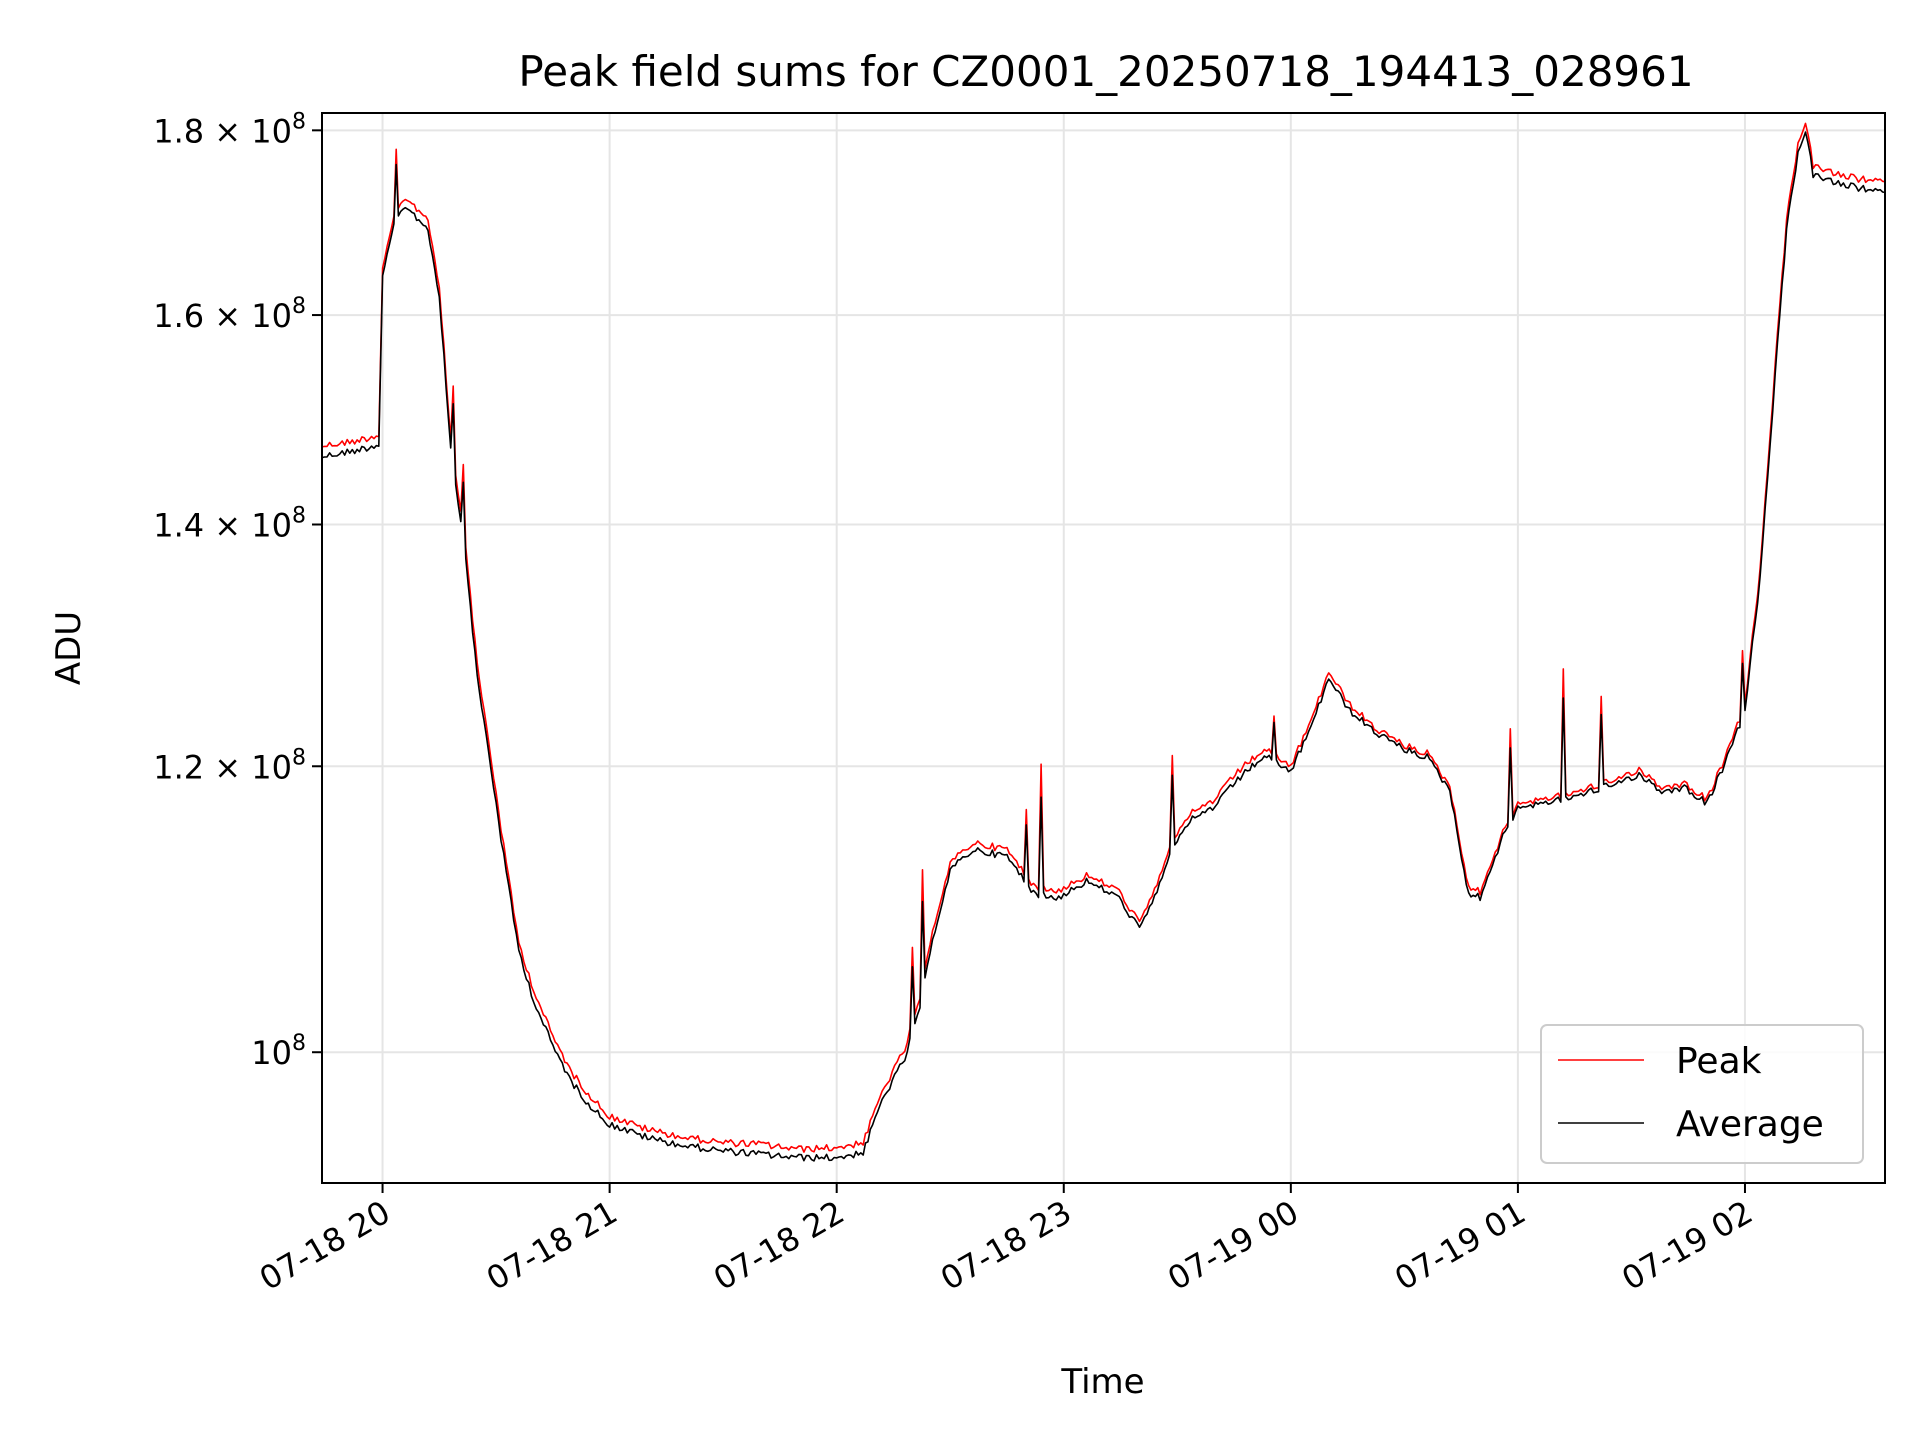 The width and height of the screenshot is (1920, 1440). Describe the element at coordinates (1102, 1382) in the screenshot. I see `x-axis-label: Time` at that location.